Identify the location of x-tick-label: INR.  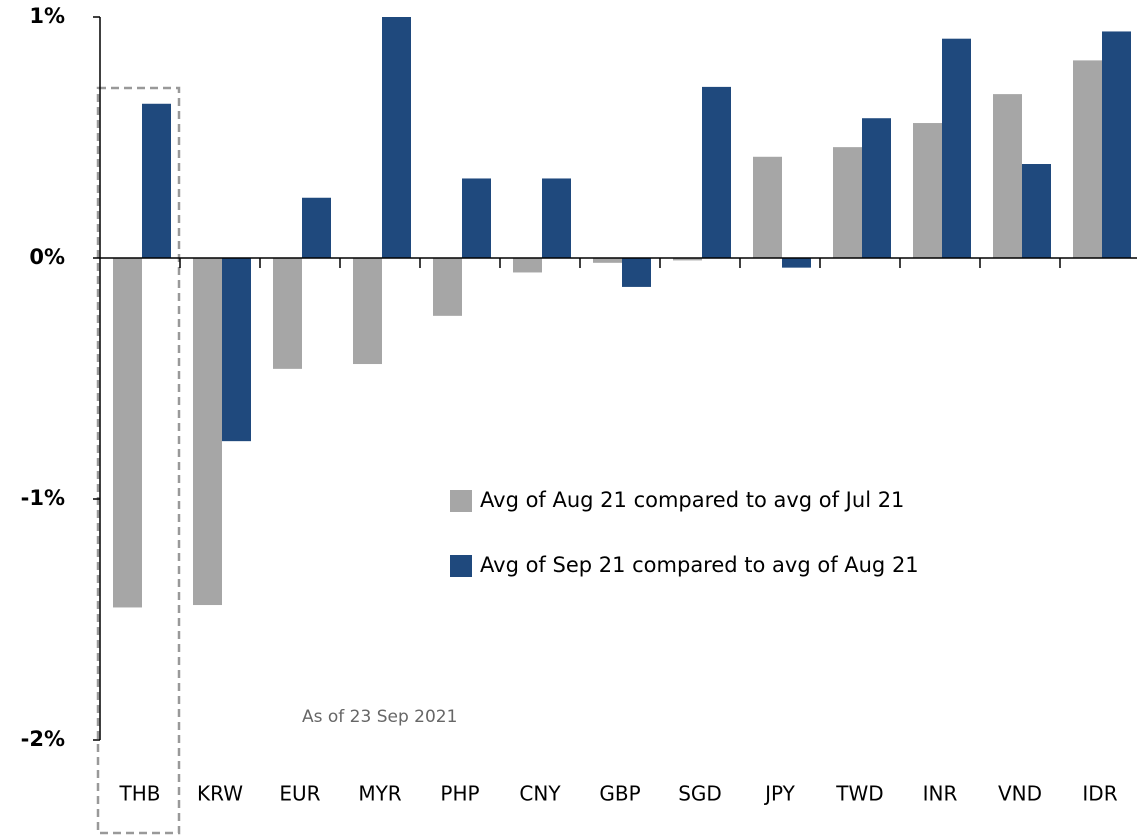
(940, 794).